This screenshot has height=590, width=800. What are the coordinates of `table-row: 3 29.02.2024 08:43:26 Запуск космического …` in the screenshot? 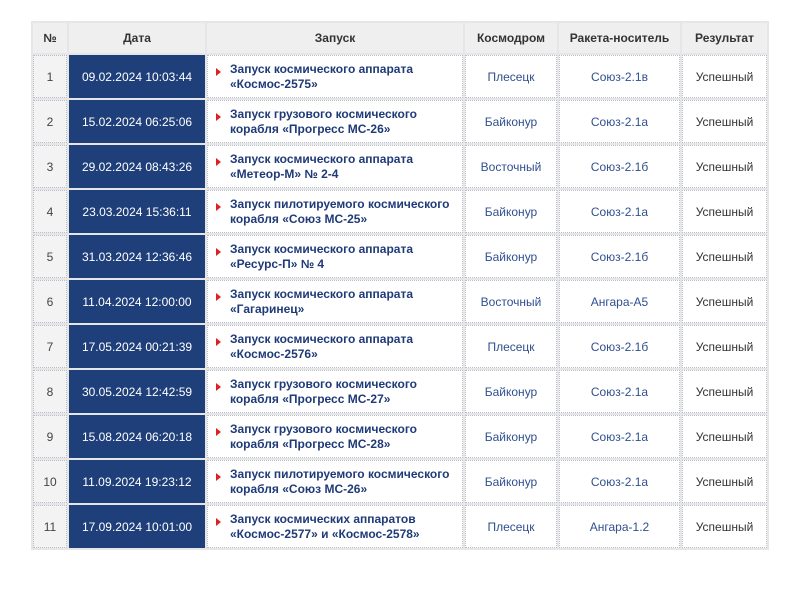 It's located at (400, 166).